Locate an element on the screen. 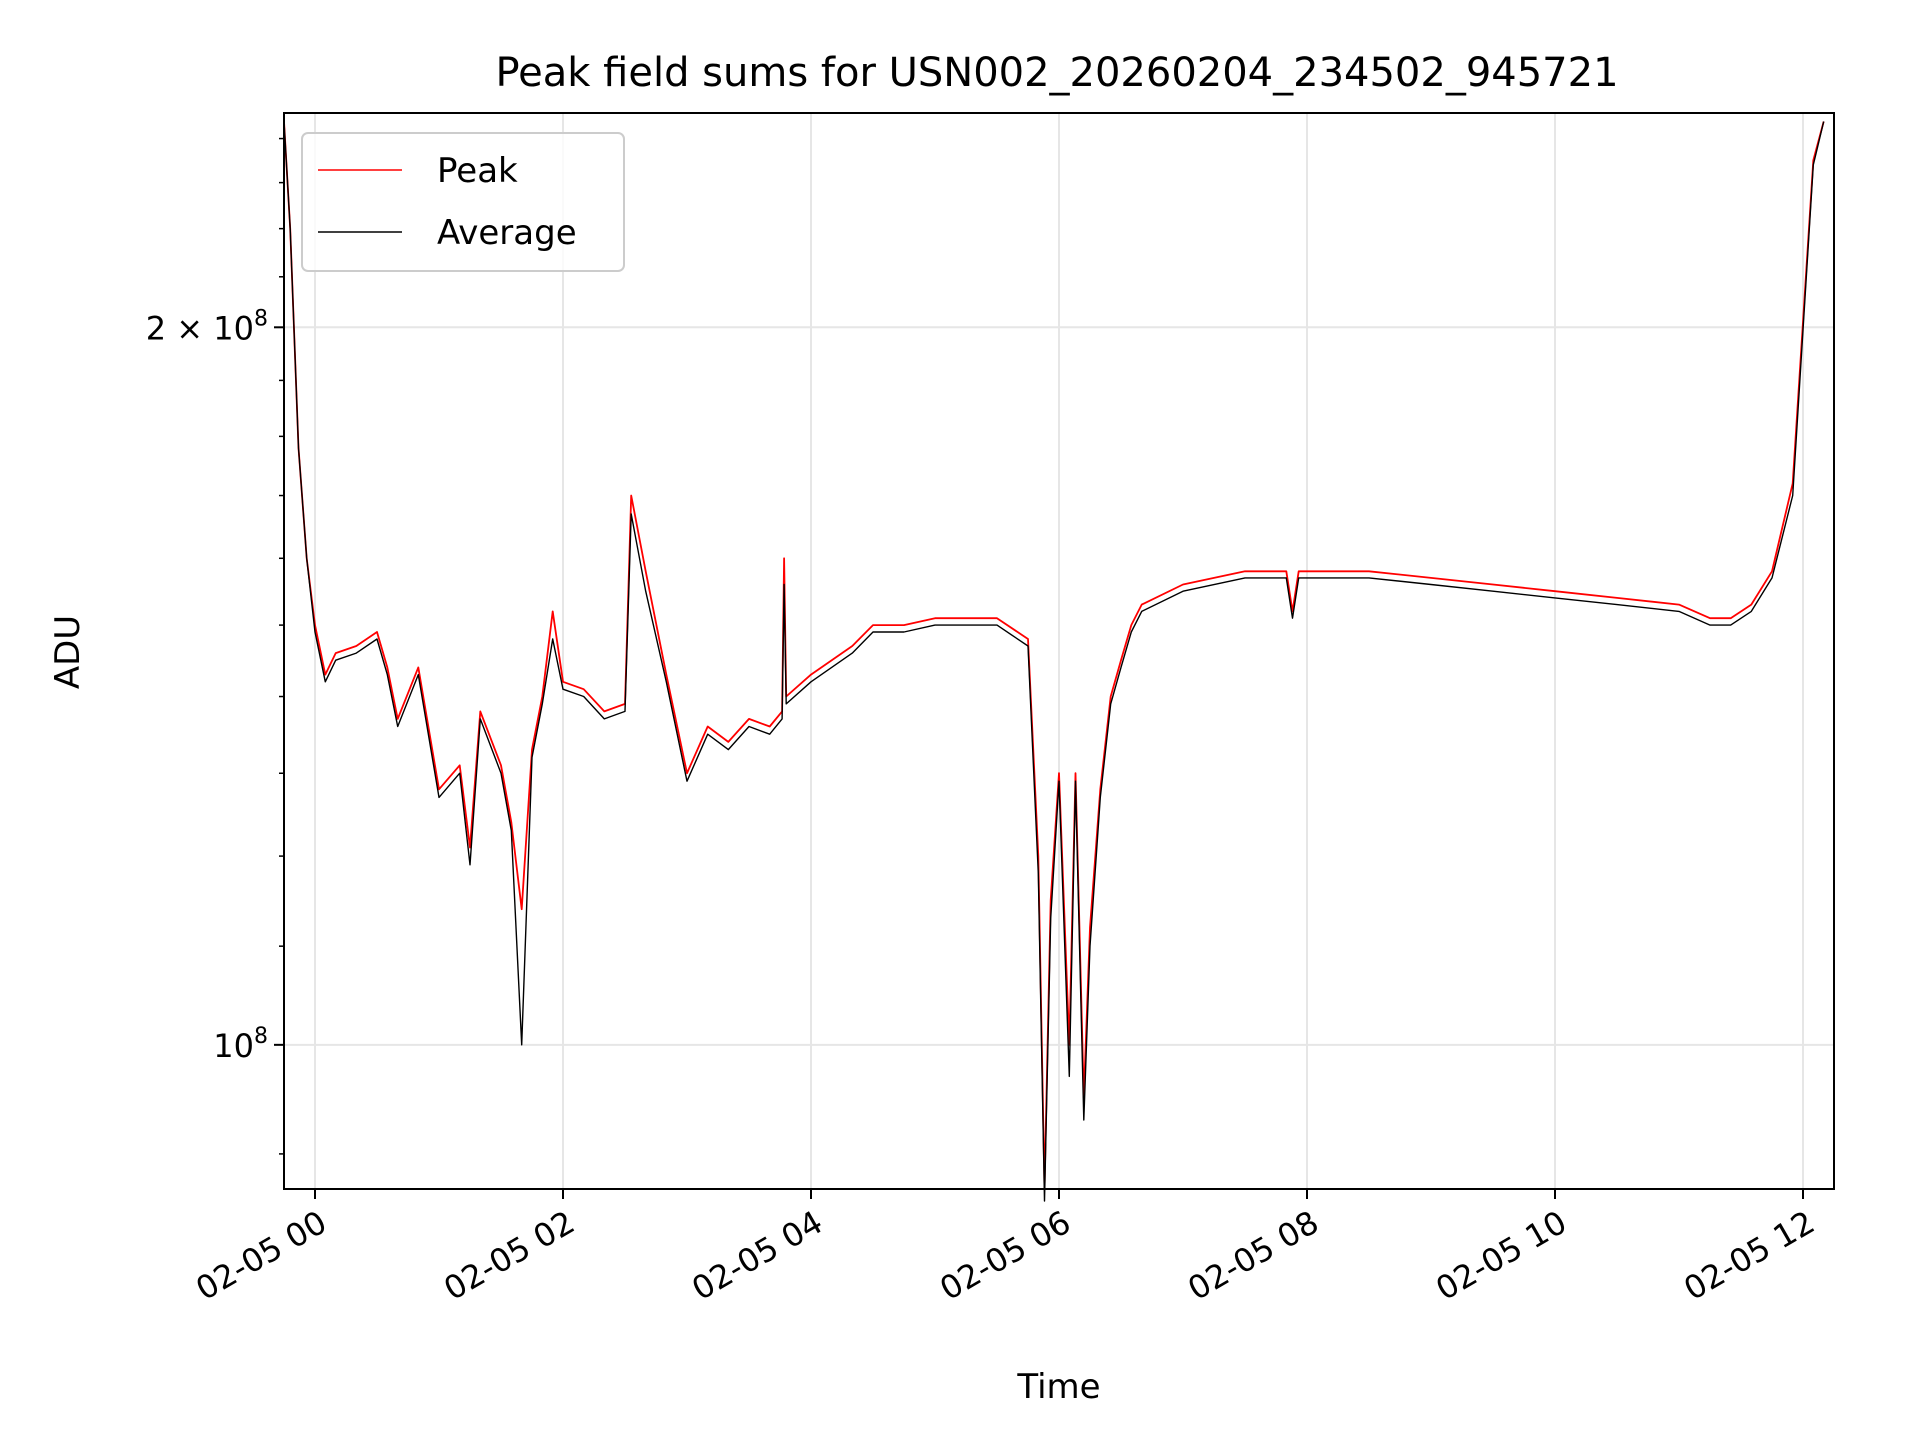  y-tick-label: 108 is located at coordinates (240, 1044).